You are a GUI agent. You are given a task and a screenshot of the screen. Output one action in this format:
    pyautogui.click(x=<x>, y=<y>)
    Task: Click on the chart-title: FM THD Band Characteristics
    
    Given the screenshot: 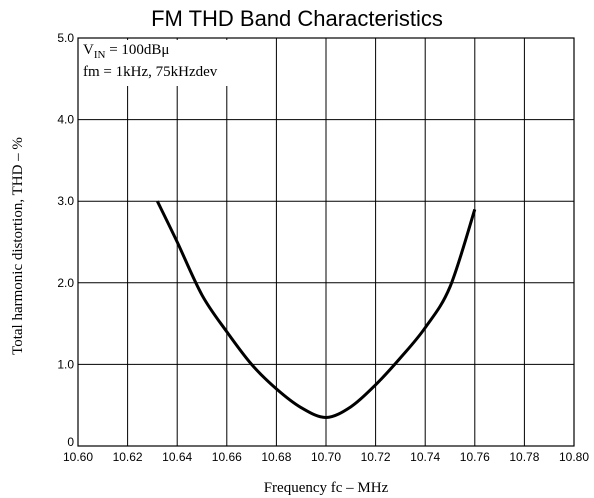 What is the action you would take?
    pyautogui.click(x=297, y=18)
    